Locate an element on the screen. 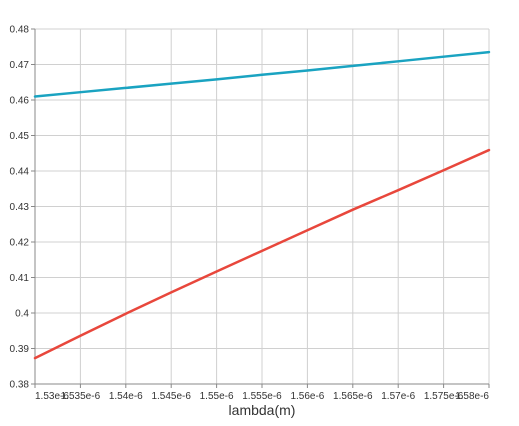 This screenshot has height=426, width=519. x-tick-label: 1.535e-6 is located at coordinates (81, 396).